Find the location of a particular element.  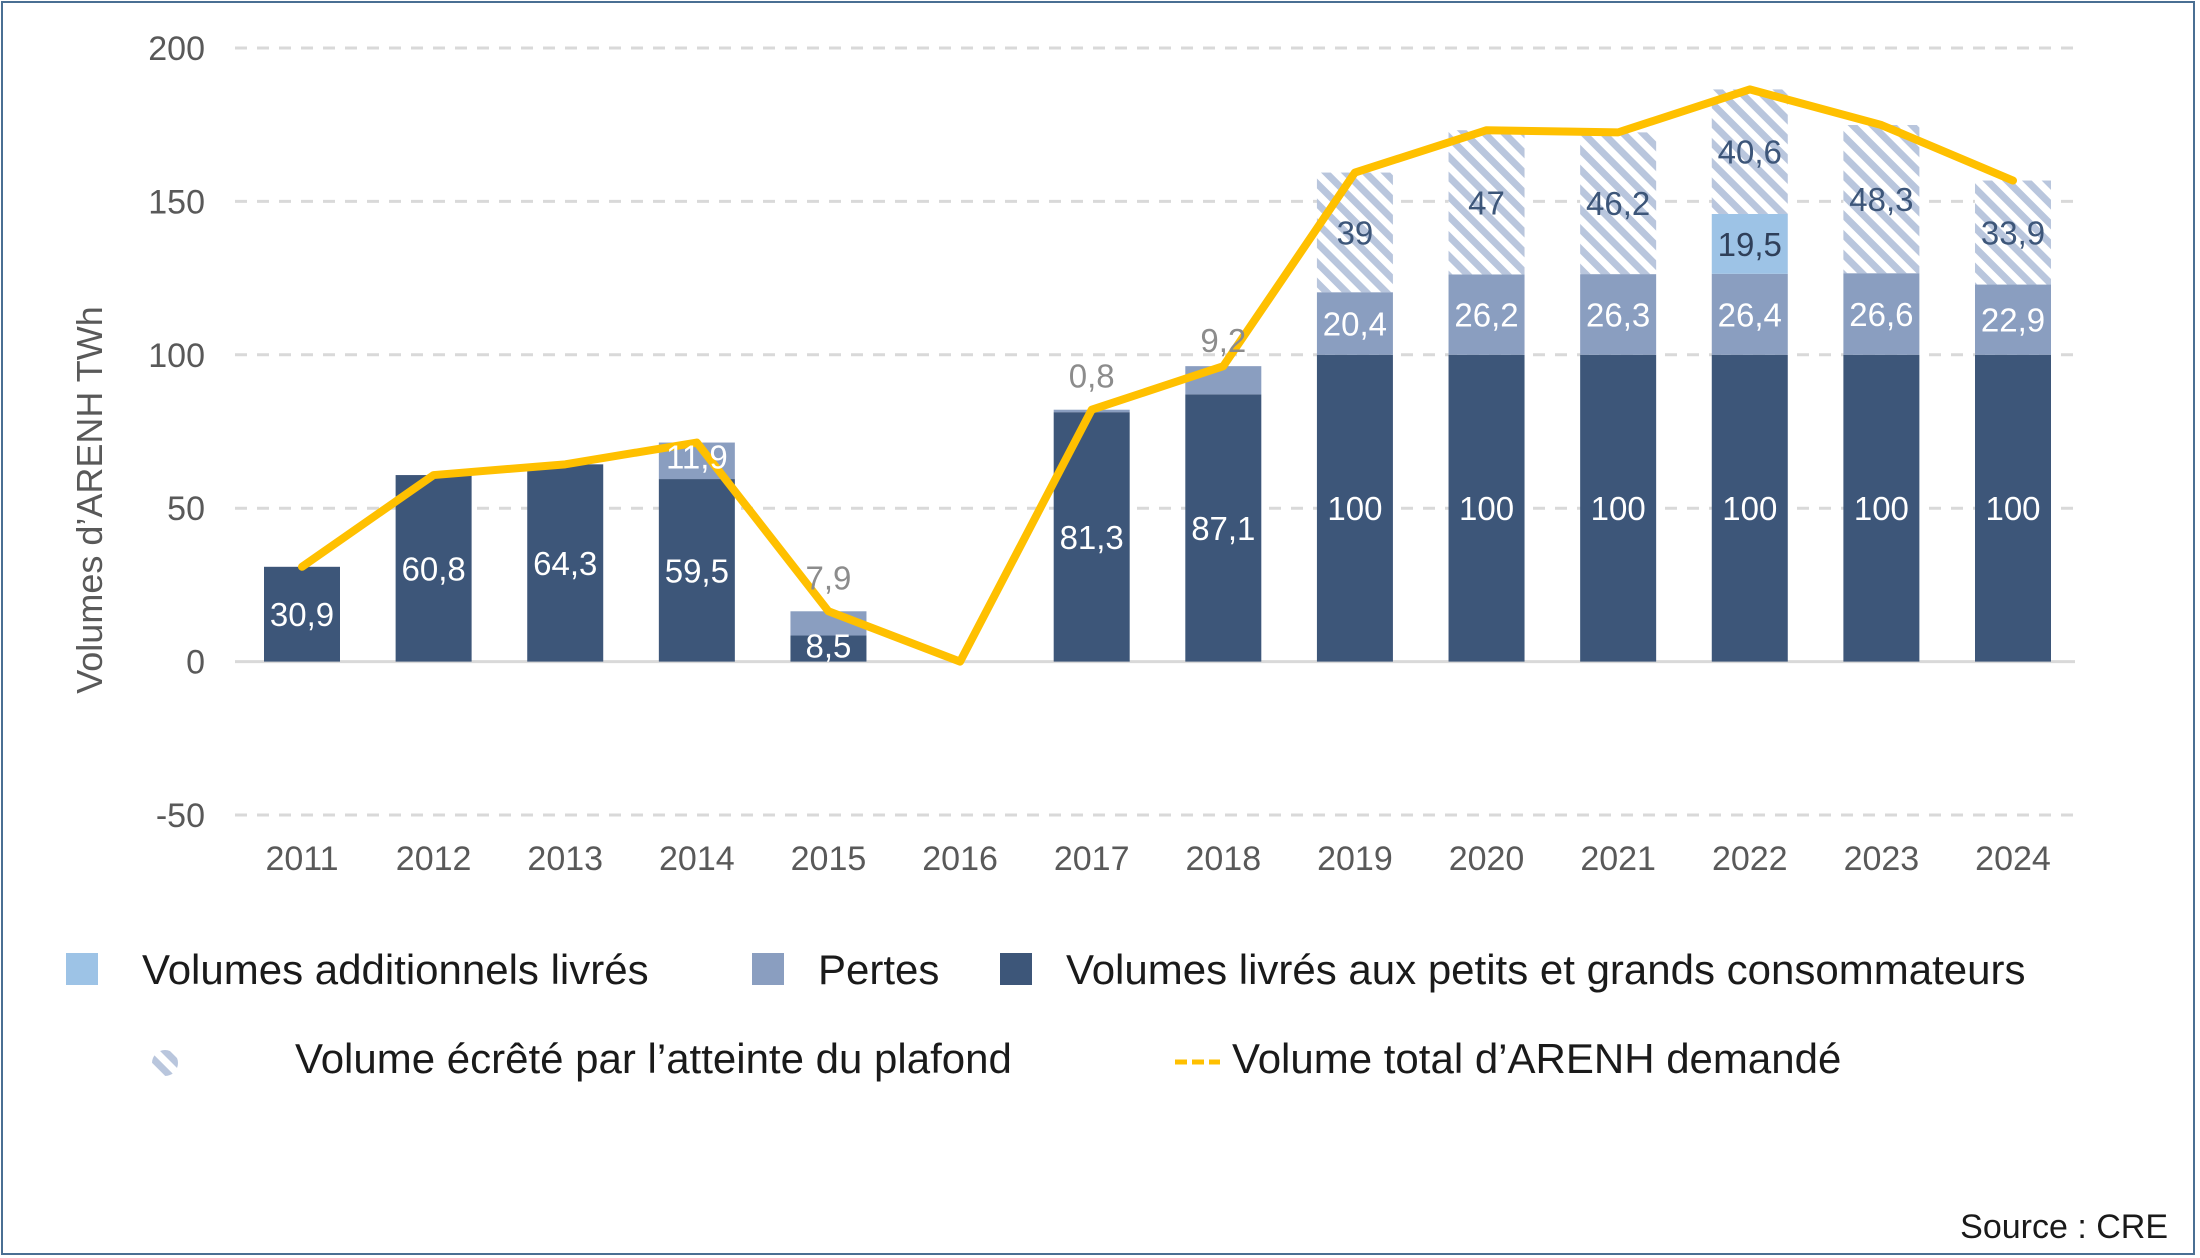

bar-additionnels is located at coordinates (1749, 243).